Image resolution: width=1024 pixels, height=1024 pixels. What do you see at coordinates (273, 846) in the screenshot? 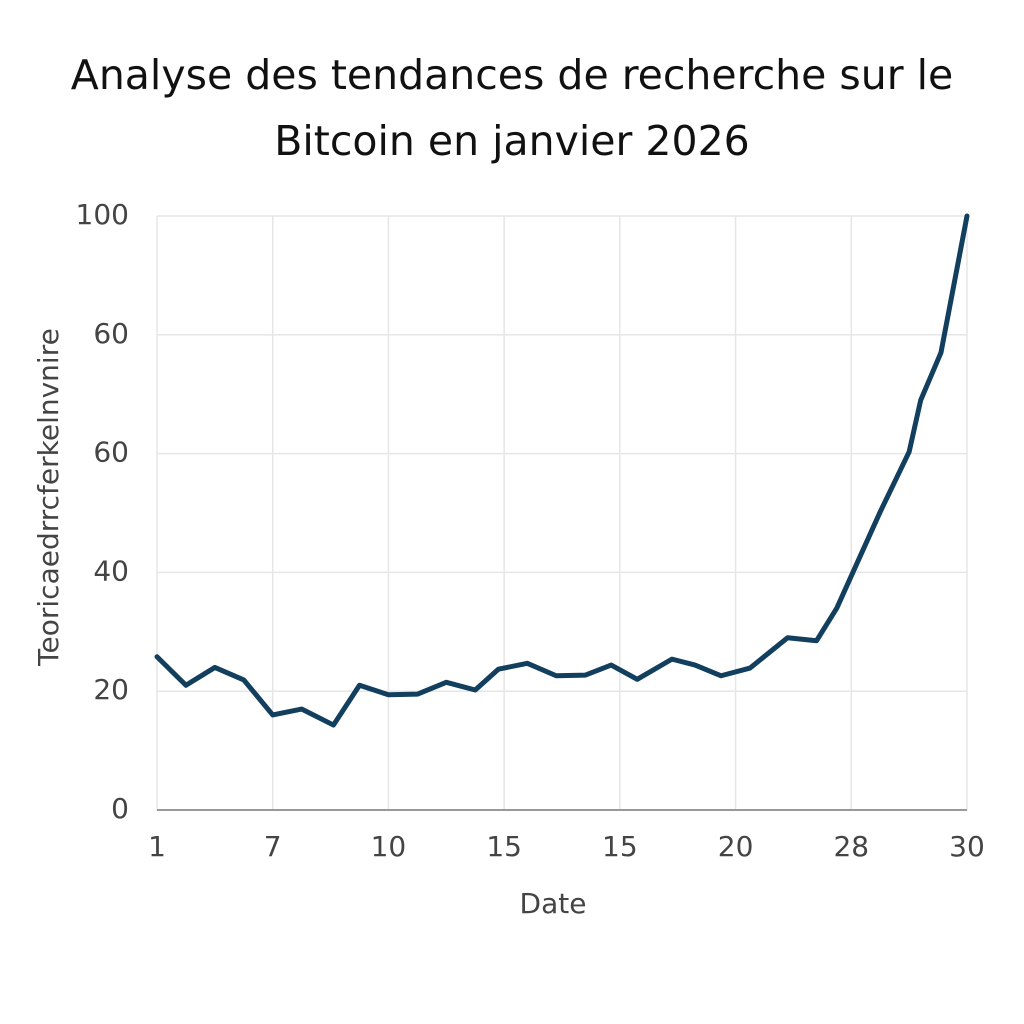
I see `x-tick-label: 7` at bounding box center [273, 846].